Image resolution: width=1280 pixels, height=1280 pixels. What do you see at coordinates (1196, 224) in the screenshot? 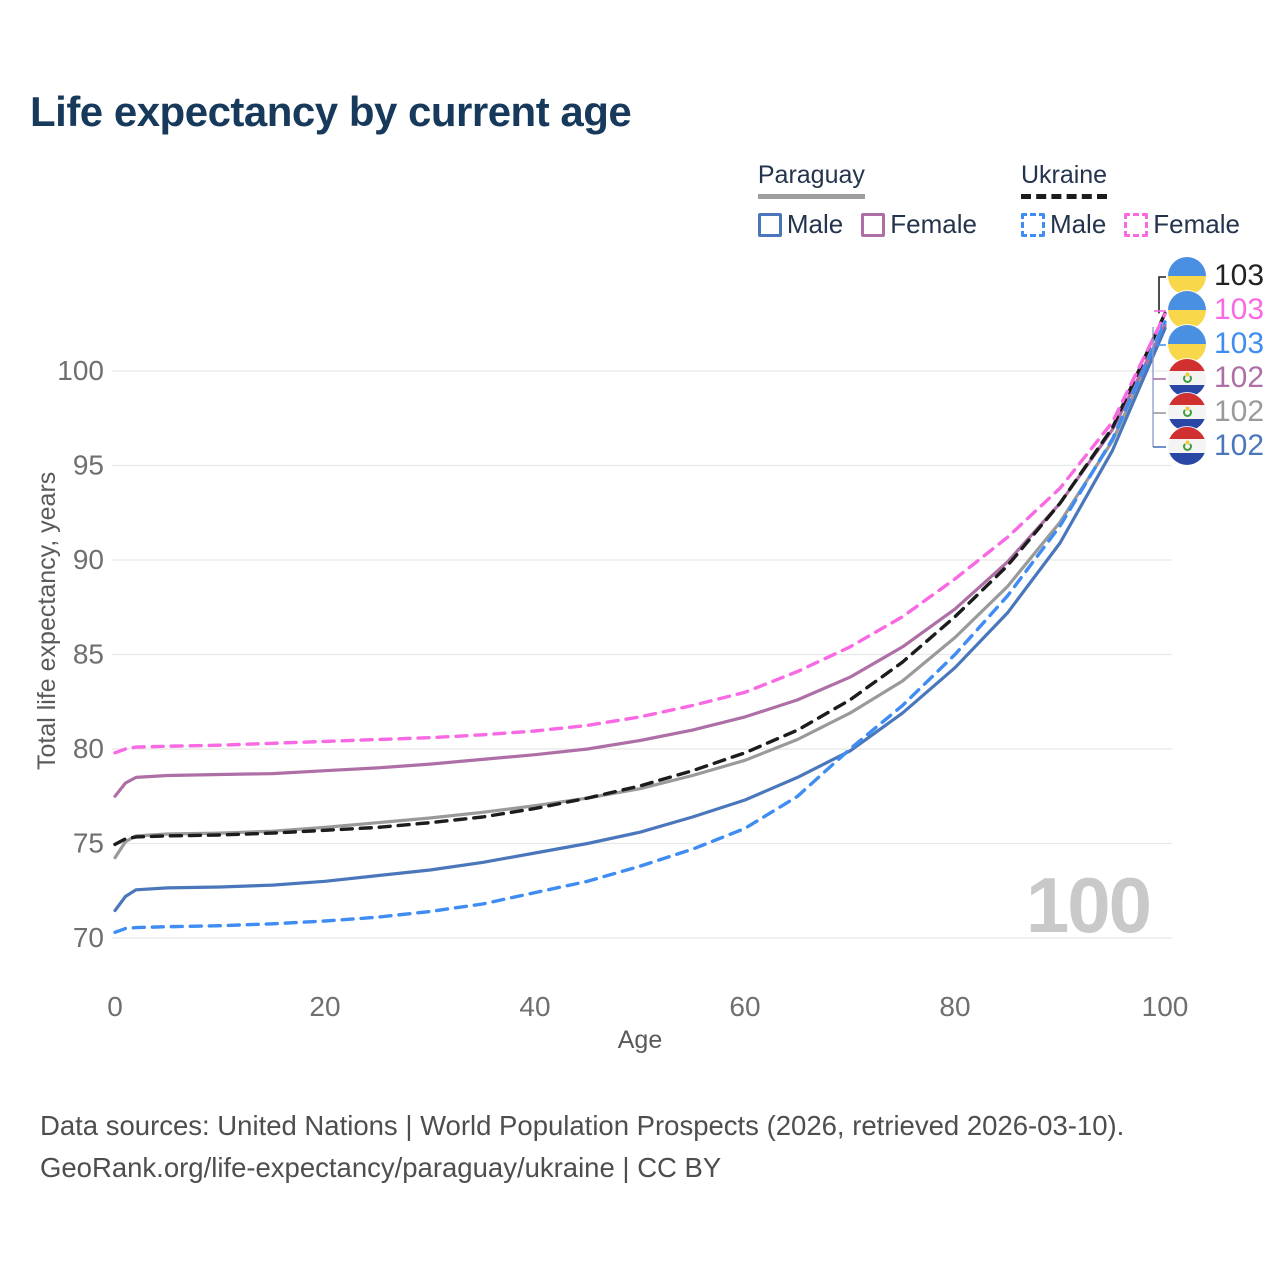
I see `legend-label-ukraine-female: Female` at bounding box center [1196, 224].